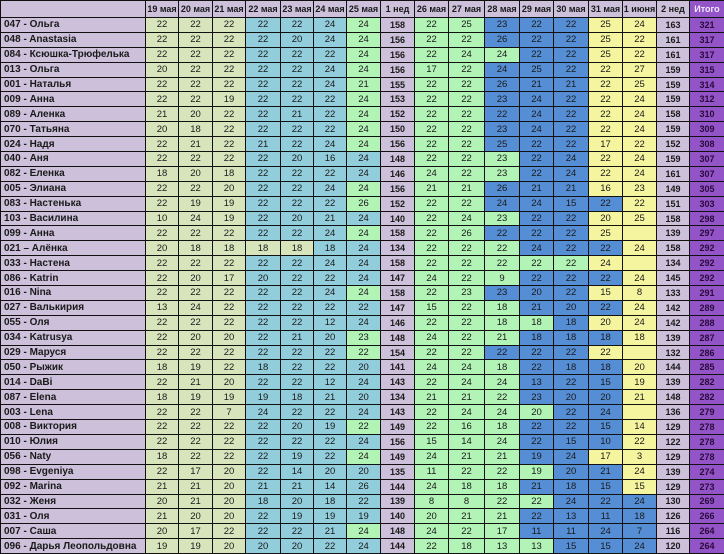 The image size is (724, 554). Describe the element at coordinates (673, 54) in the screenshot. I see `week-2-total: 161` at that location.